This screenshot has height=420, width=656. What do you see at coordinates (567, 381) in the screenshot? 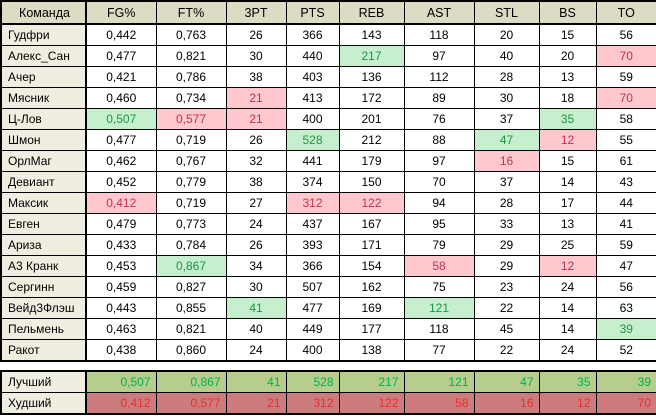
I see `summary-stat-cell-best: 35` at bounding box center [567, 381].